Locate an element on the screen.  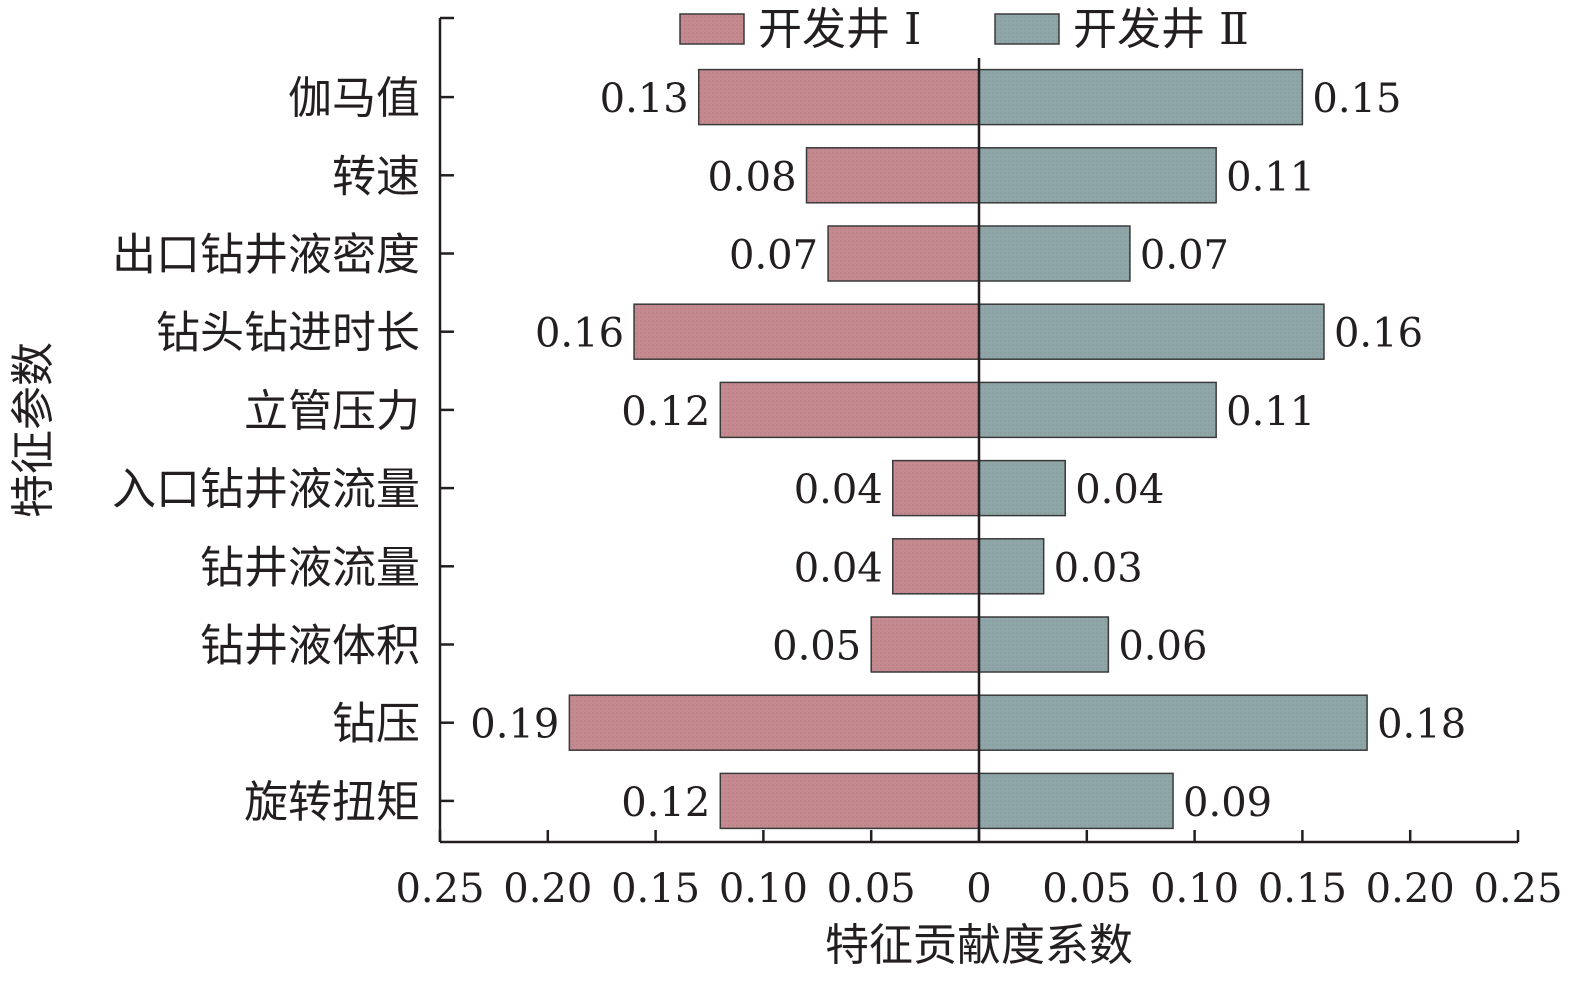
data-label-series-2: 0.06 is located at coordinates (1162, 647).